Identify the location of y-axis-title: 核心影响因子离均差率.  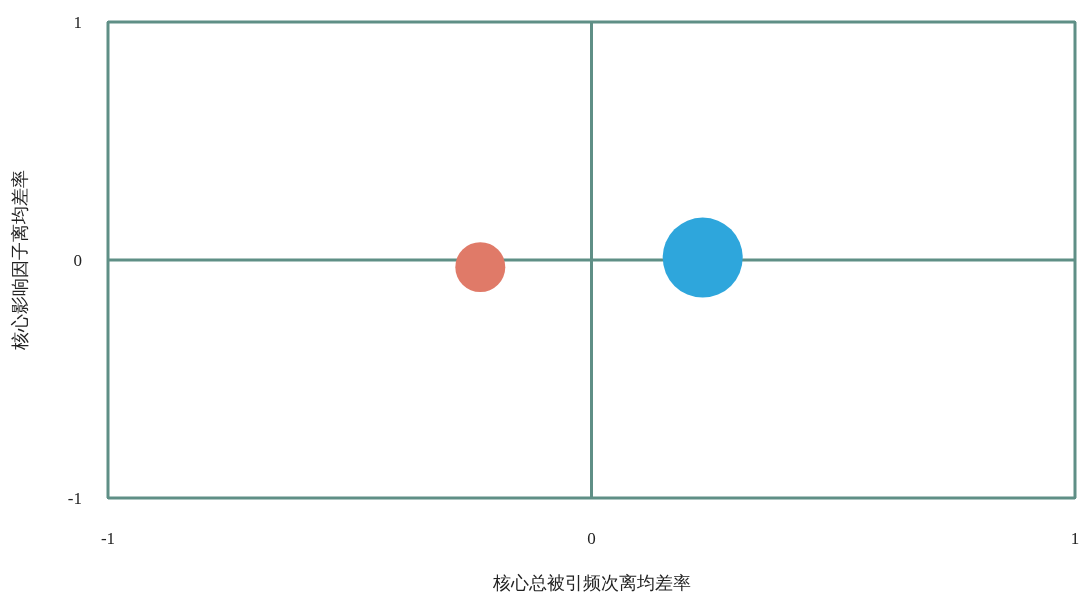
(20, 260).